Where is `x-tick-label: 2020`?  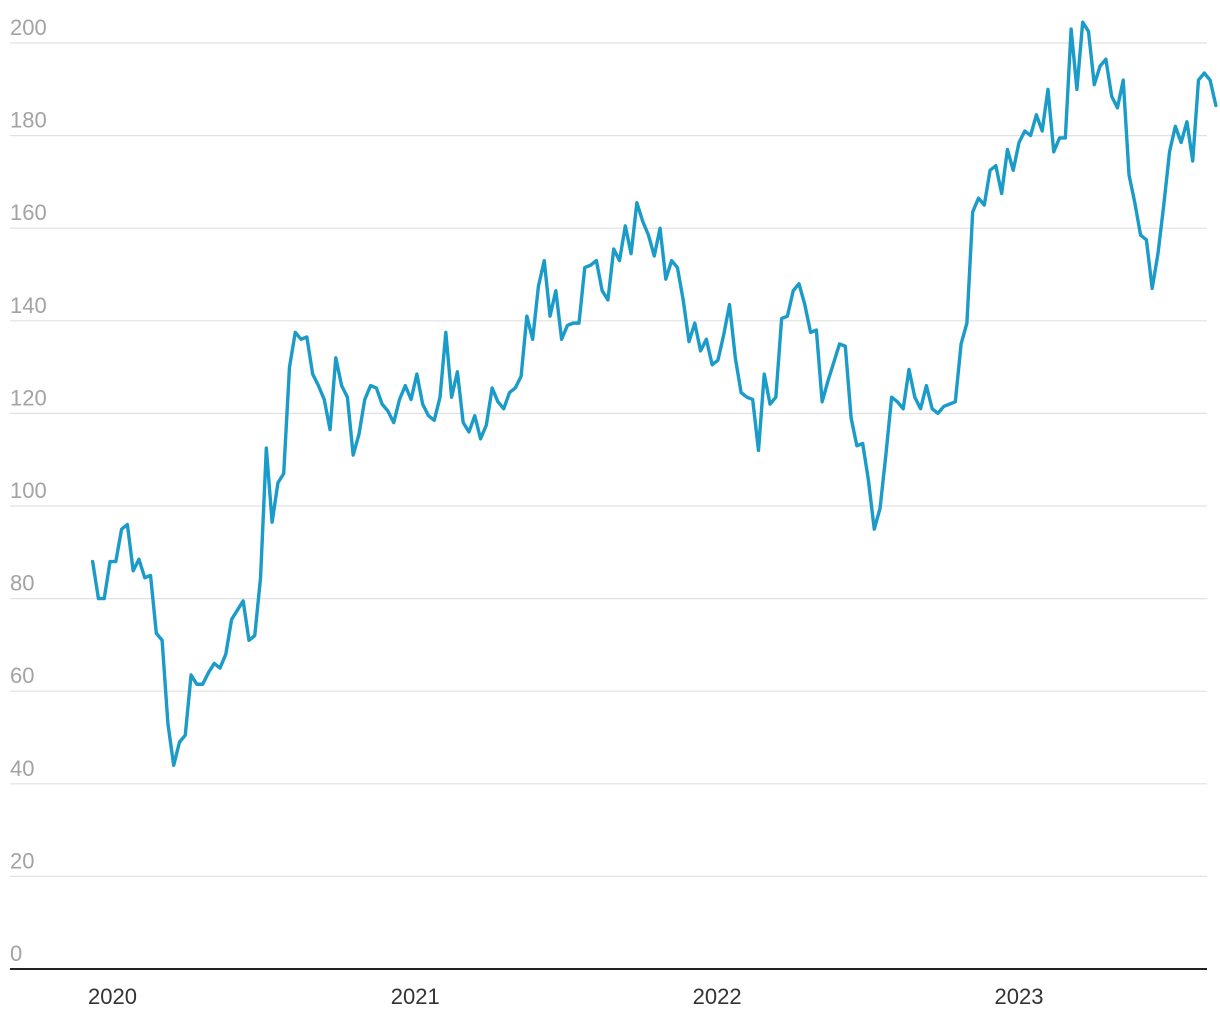
x-tick-label: 2020 is located at coordinates (112, 996).